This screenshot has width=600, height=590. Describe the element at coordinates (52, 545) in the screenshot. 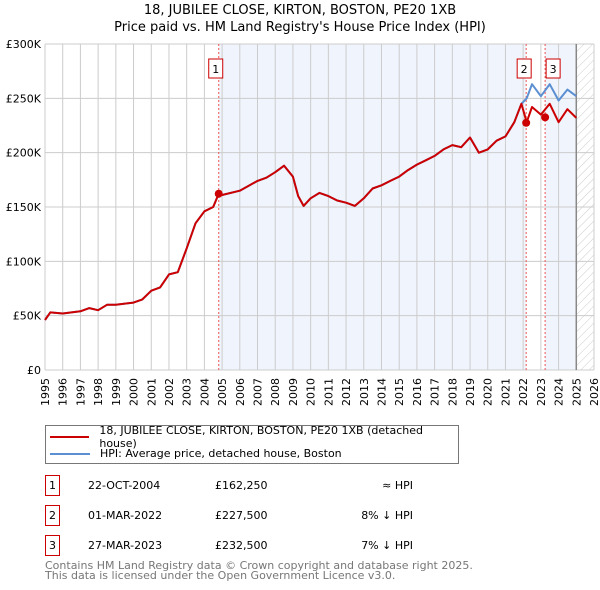

I see `sale-marker-badge: 3` at that location.